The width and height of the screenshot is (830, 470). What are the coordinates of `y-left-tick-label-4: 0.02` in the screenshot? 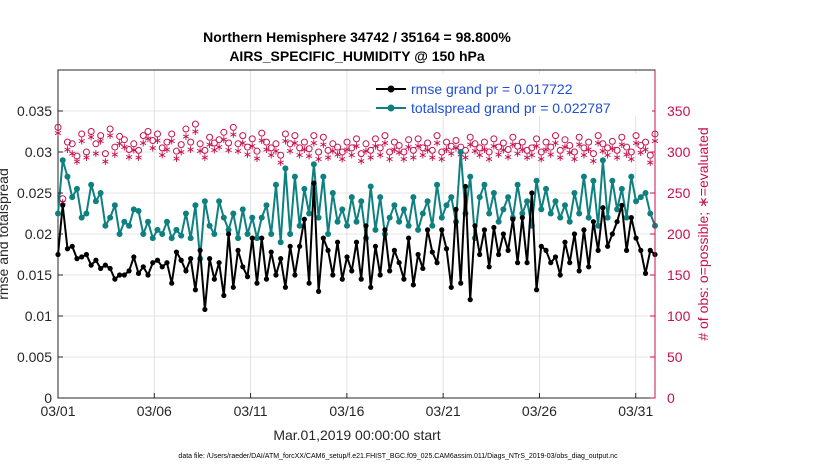 It's located at (38, 234).